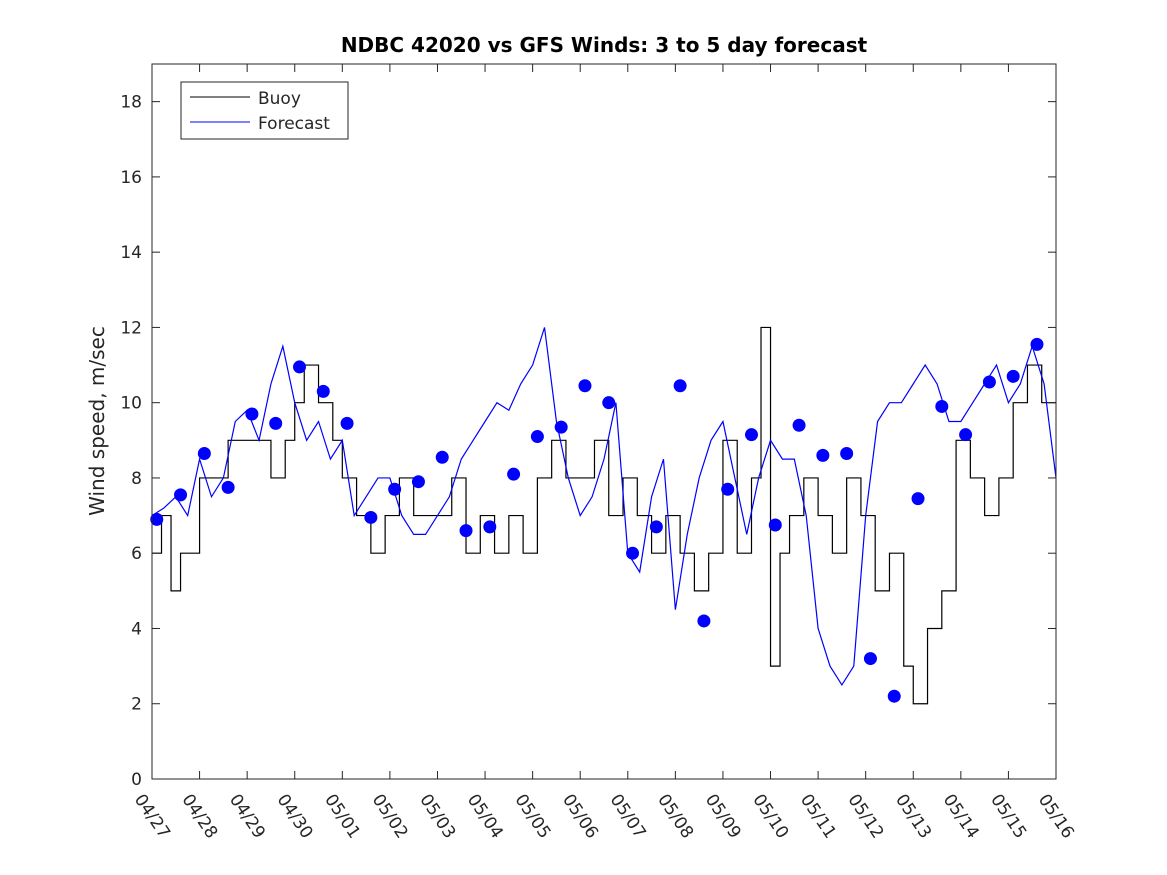 This screenshot has height=875, width=1167. I want to click on x-tick-label: 05/05, so click(532, 817).